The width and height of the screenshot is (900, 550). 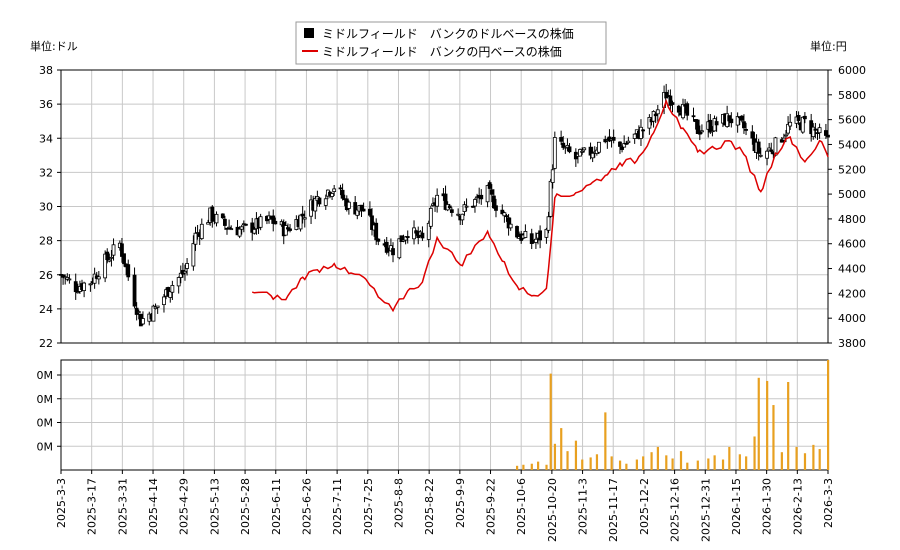 What do you see at coordinates (644, 506) in the screenshot?
I see `x-tick-label: 2025-12-2` at bounding box center [644, 506].